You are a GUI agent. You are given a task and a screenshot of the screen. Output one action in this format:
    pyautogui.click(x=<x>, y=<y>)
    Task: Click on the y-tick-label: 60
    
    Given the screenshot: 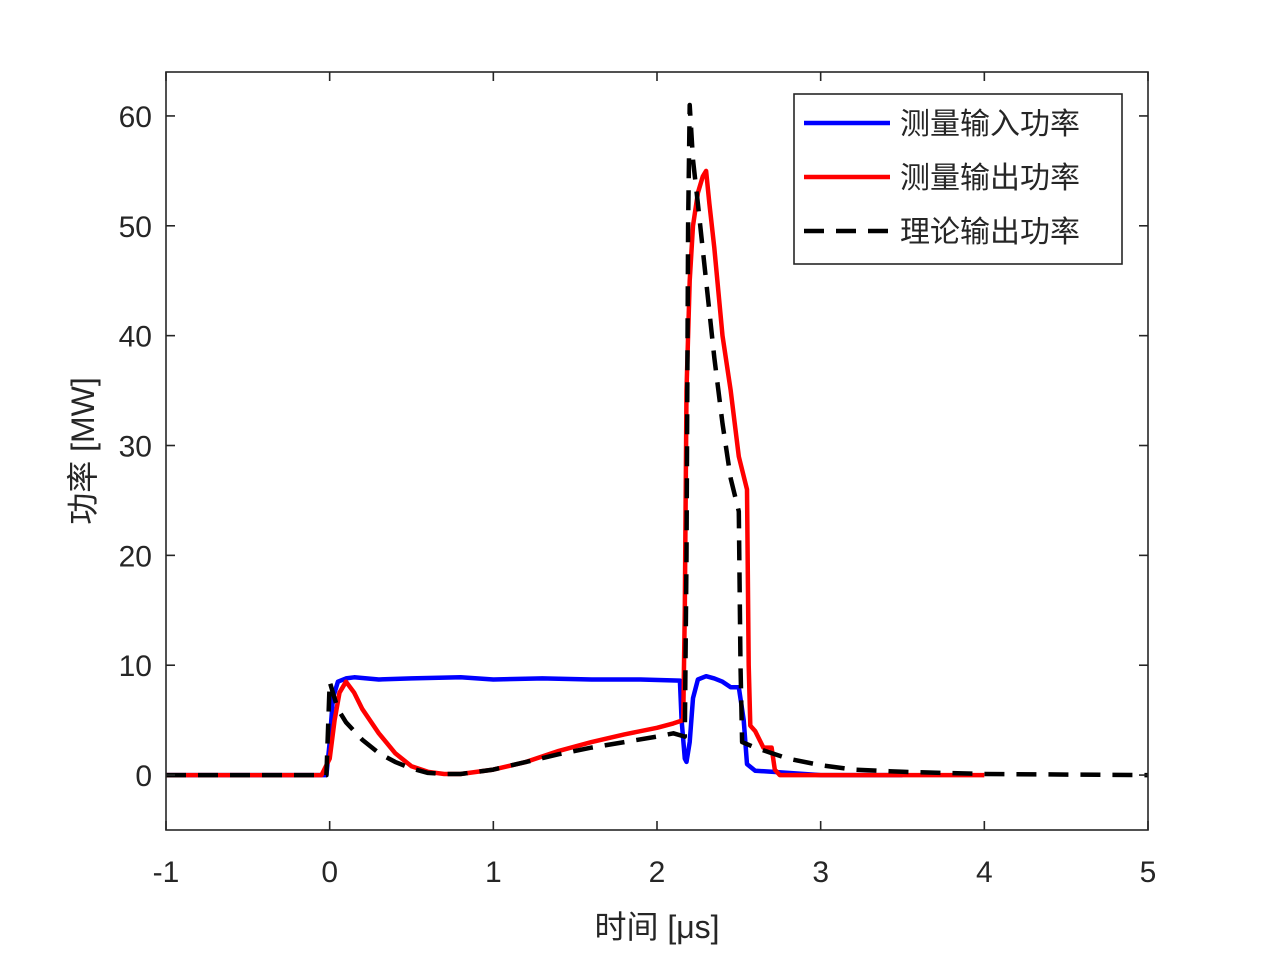 What is the action you would take?
    pyautogui.click(x=135, y=117)
    